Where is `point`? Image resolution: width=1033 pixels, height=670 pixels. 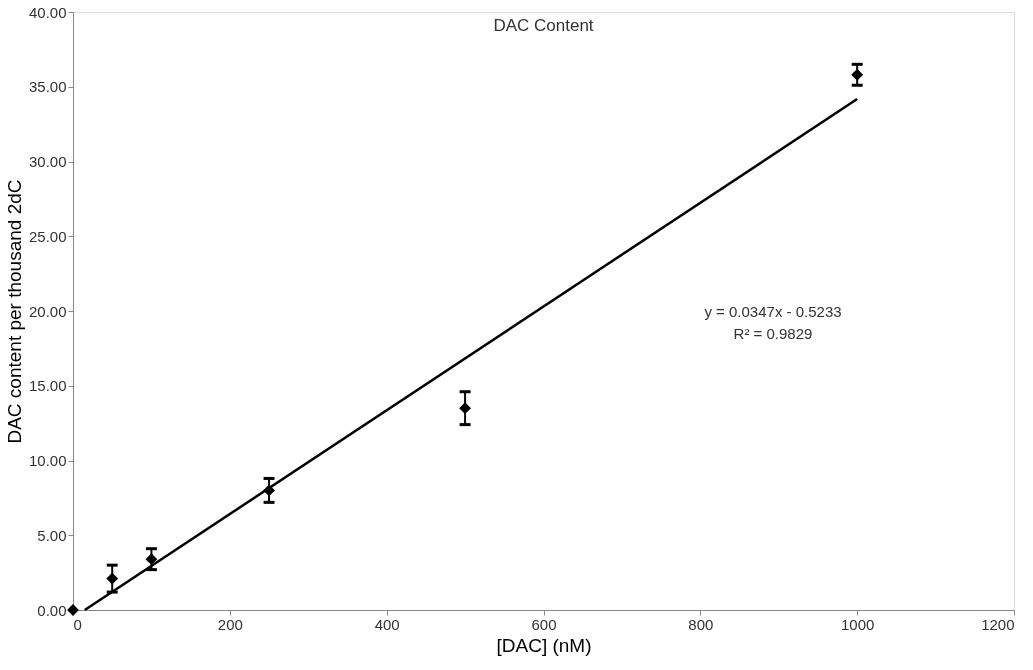 point is located at coordinates (73, 610).